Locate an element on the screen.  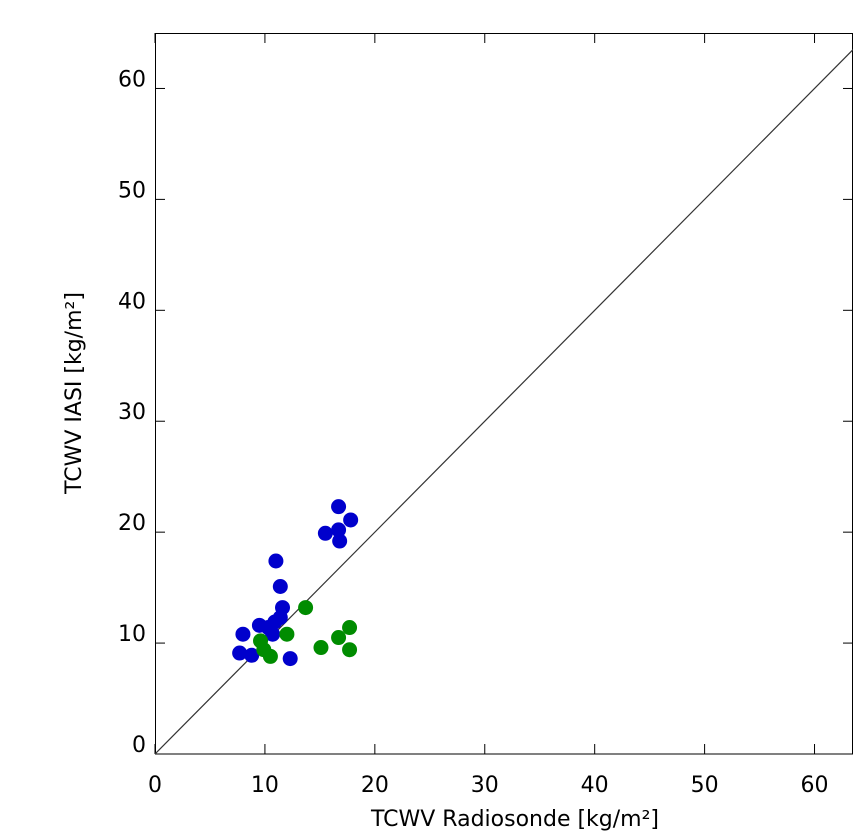
y-tick-label: 0 is located at coordinates (139, 745).